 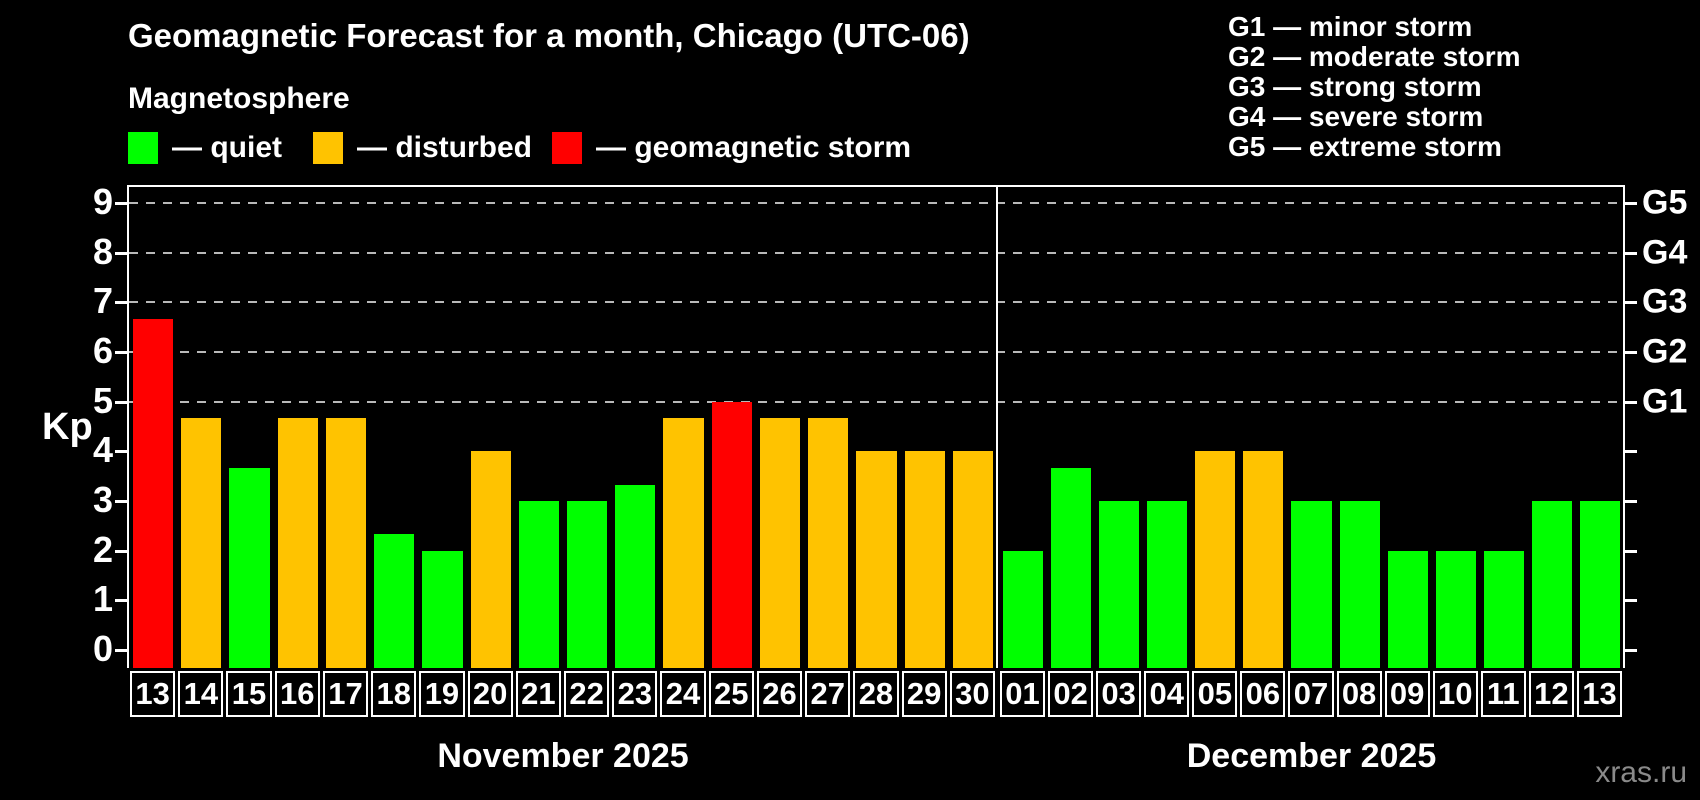 I want to click on month-label-december: December 2025, so click(x=1311, y=756).